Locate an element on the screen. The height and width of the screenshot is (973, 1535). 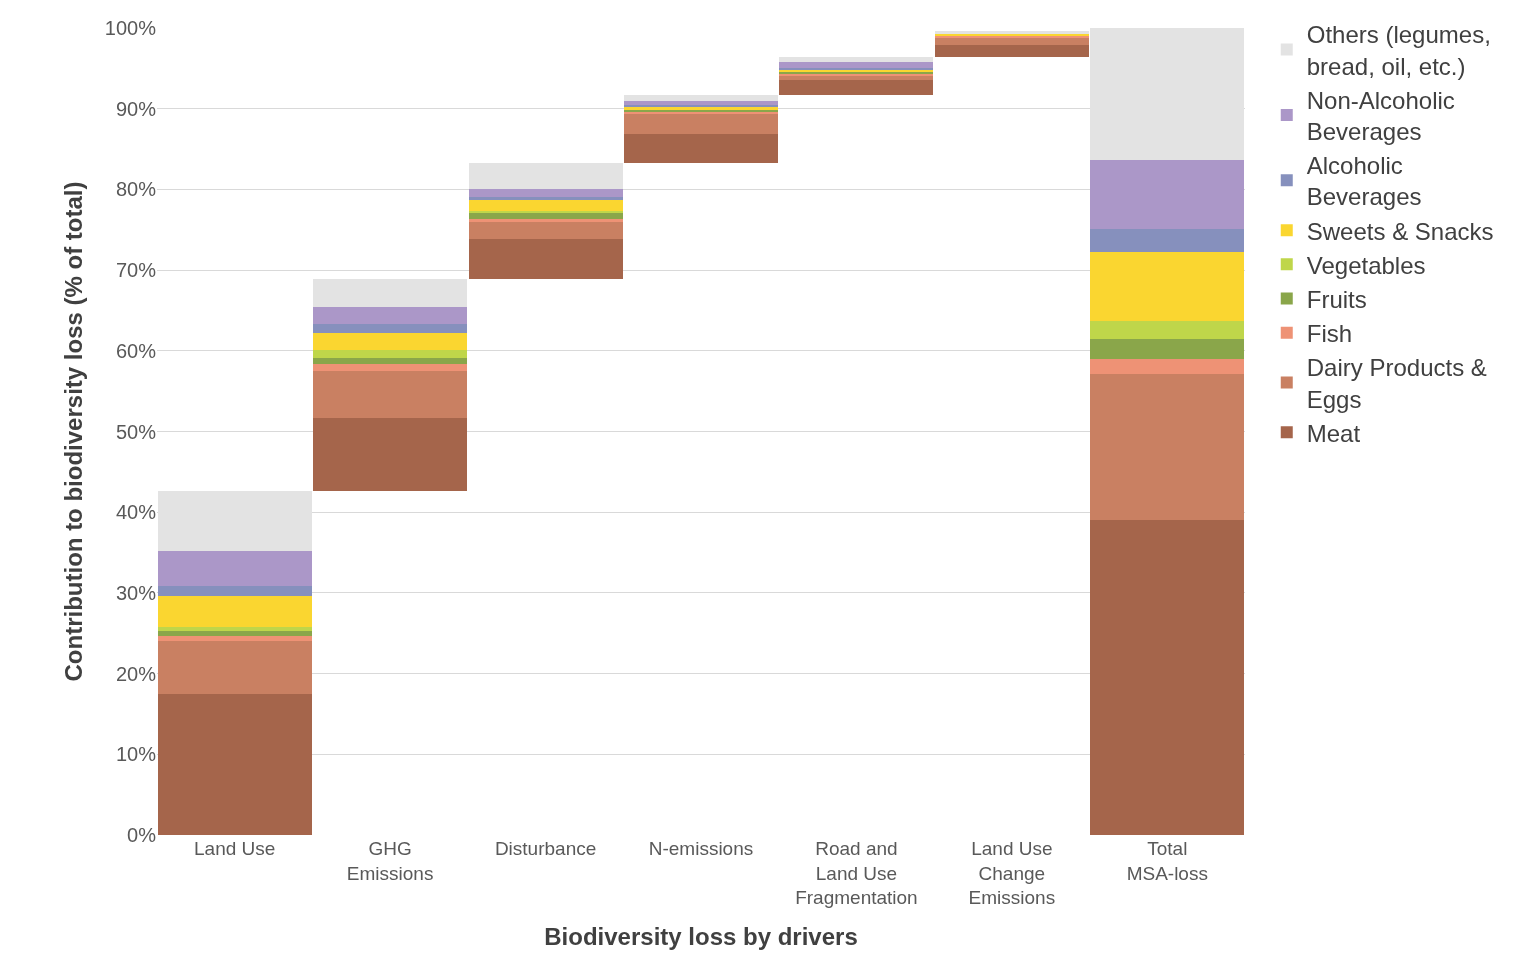
x-tick-label: GHG Emissions is located at coordinates (390, 861).